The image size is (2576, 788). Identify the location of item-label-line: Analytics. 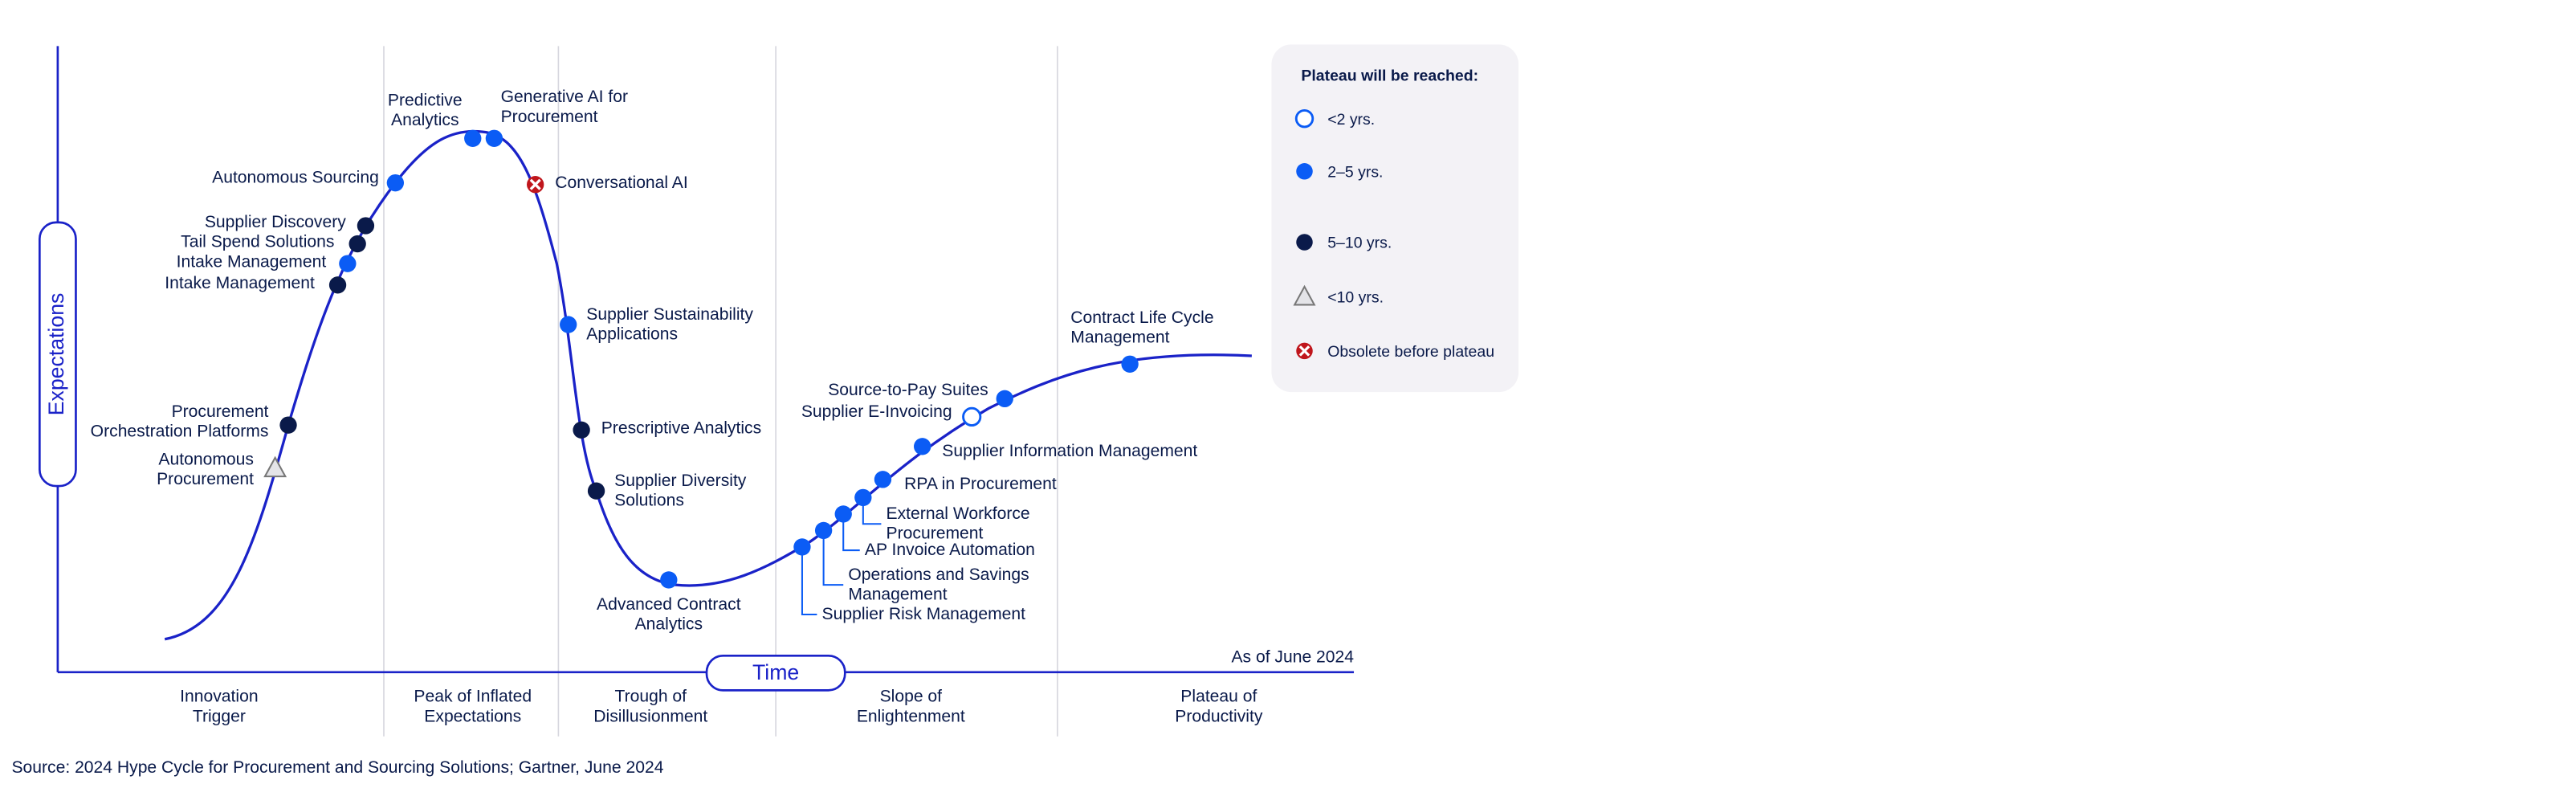
(669, 623).